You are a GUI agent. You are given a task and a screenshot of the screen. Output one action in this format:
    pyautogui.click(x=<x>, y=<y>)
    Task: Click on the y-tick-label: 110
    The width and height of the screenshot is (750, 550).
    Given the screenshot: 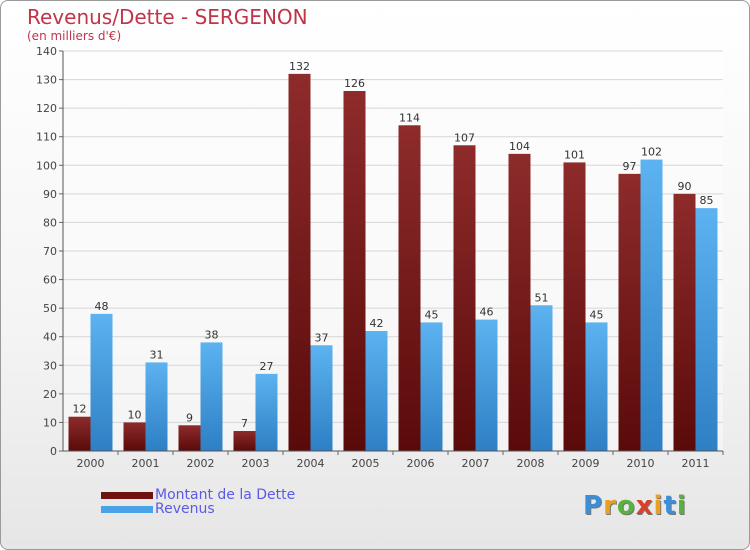 What is the action you would take?
    pyautogui.click(x=46, y=137)
    